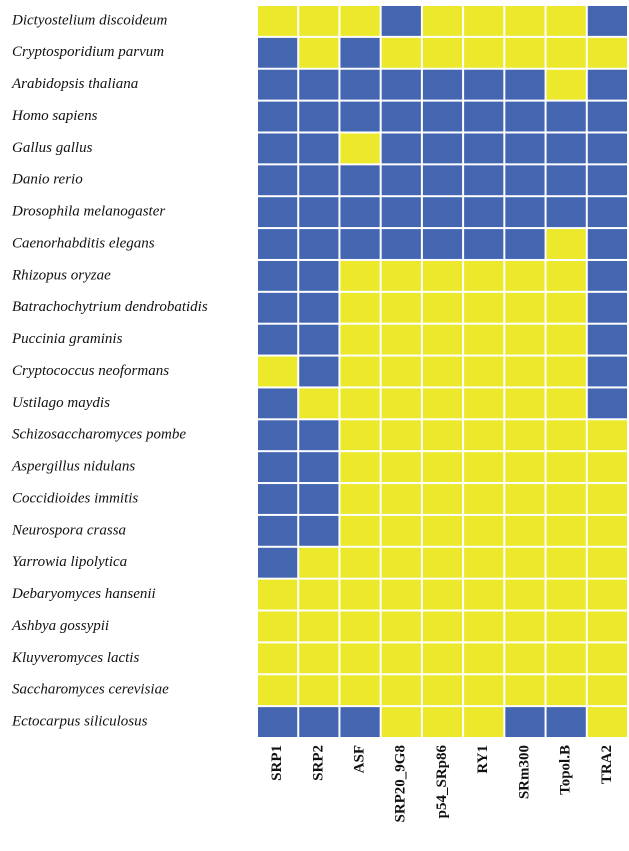  Describe the element at coordinates (566, 770) in the screenshot. I see `column-label: Topol.B` at that location.